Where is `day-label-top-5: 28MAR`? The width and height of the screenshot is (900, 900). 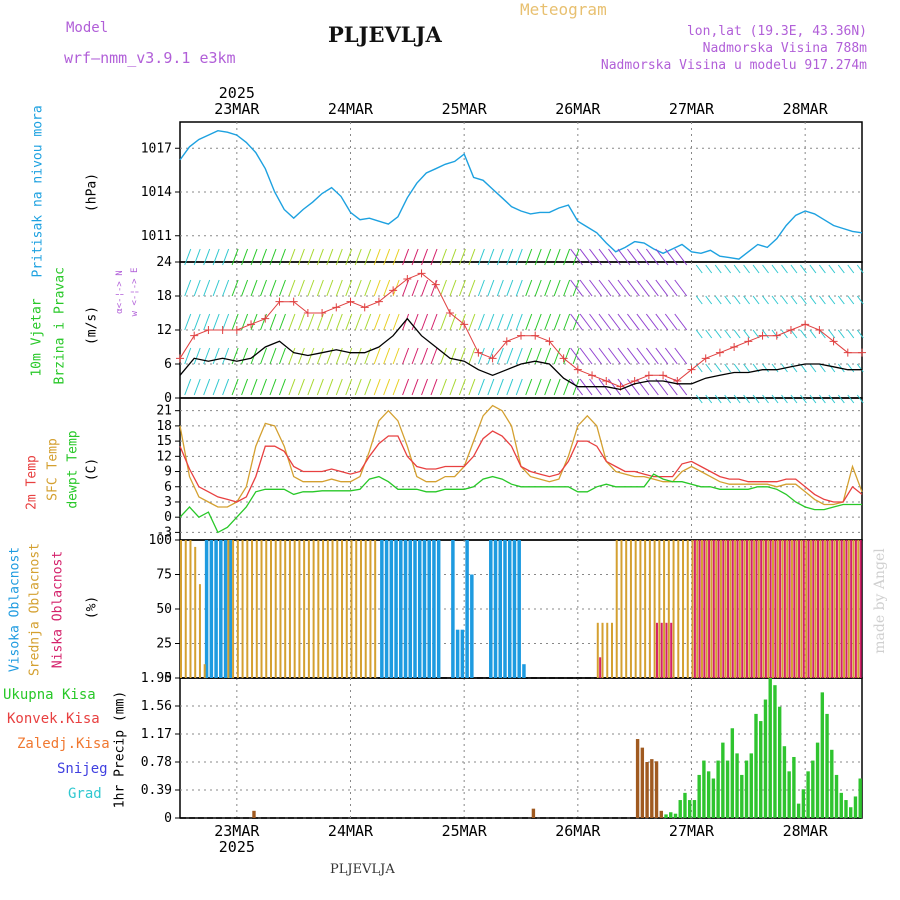
day-label-top-5: 28MAR is located at coordinates (806, 109).